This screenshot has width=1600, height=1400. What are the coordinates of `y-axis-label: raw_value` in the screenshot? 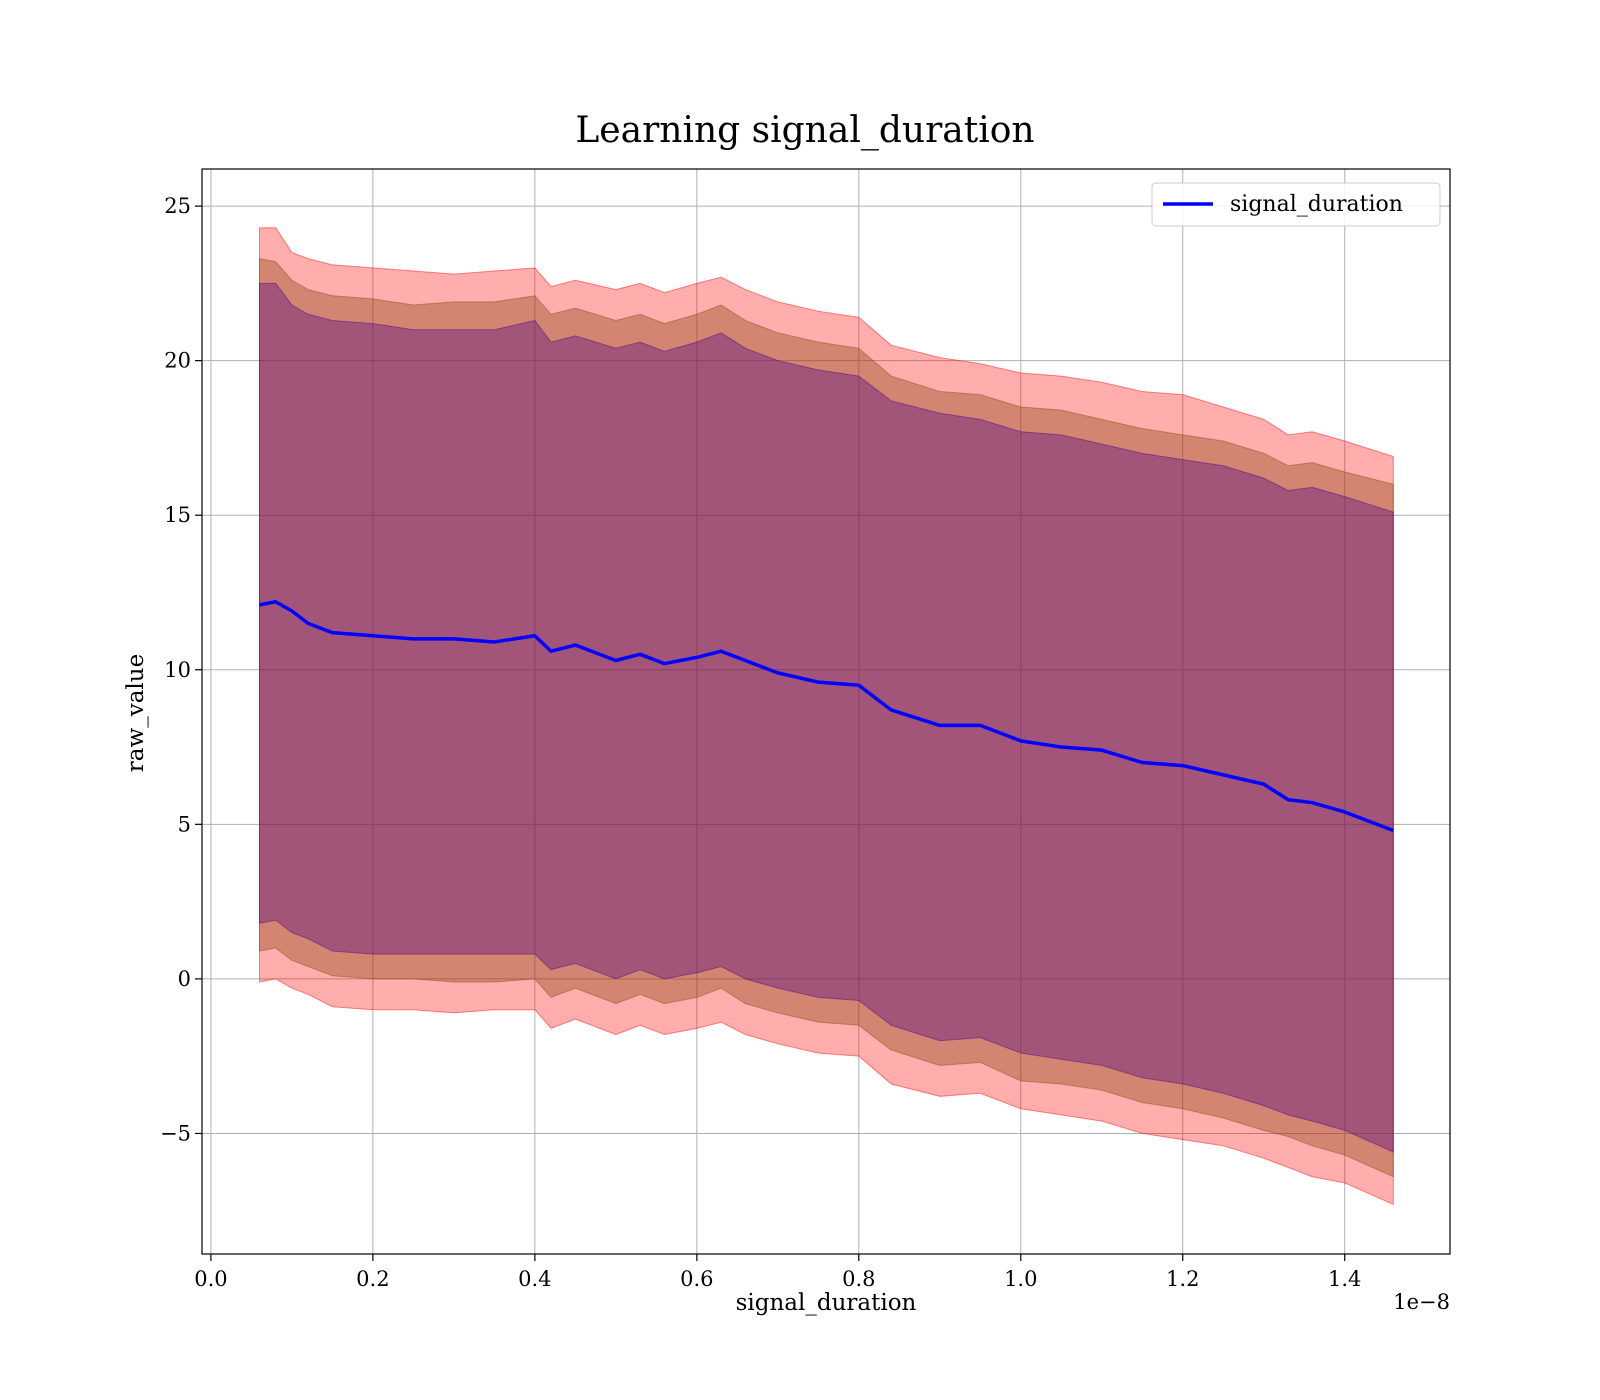 It's located at (136, 713).